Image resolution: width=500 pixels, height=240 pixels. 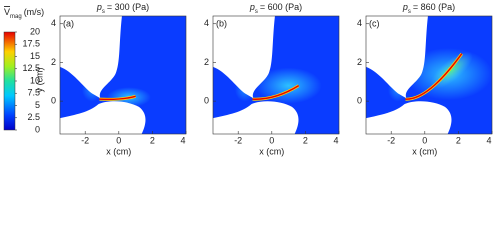 I want to click on panel-label: (c), so click(x=374, y=23).